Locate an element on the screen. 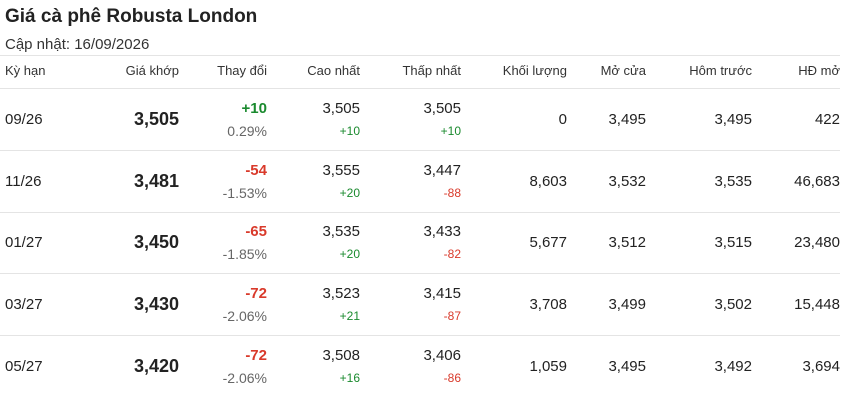 This screenshot has width=851, height=401. row-change: -65 is located at coordinates (256, 231).